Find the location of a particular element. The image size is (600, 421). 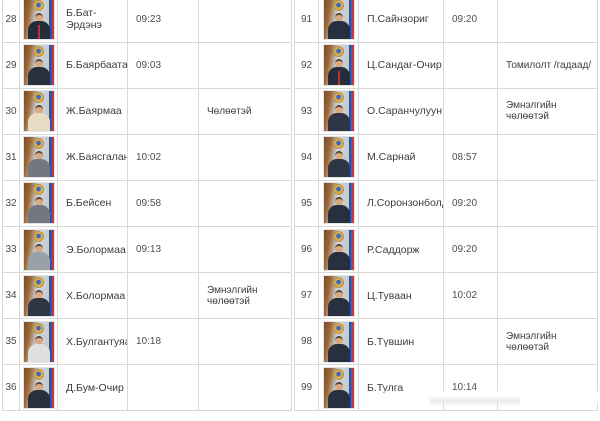

row-number: 93 is located at coordinates (307, 111).